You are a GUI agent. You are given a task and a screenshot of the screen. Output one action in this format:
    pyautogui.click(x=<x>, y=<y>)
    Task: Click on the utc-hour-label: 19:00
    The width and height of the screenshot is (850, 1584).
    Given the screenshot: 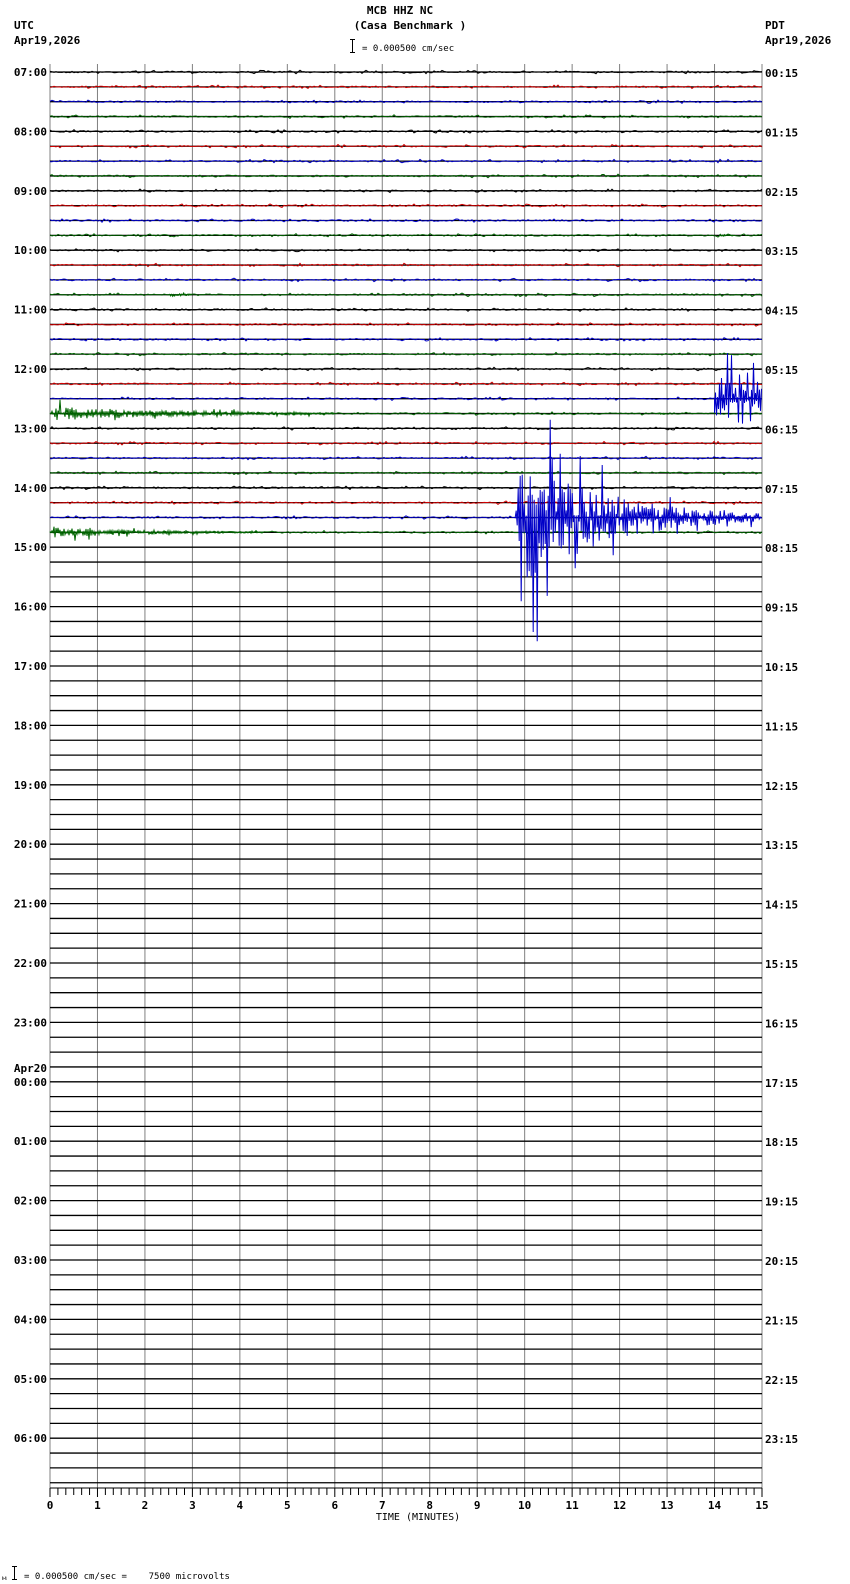 What is the action you would take?
    pyautogui.click(x=30, y=785)
    